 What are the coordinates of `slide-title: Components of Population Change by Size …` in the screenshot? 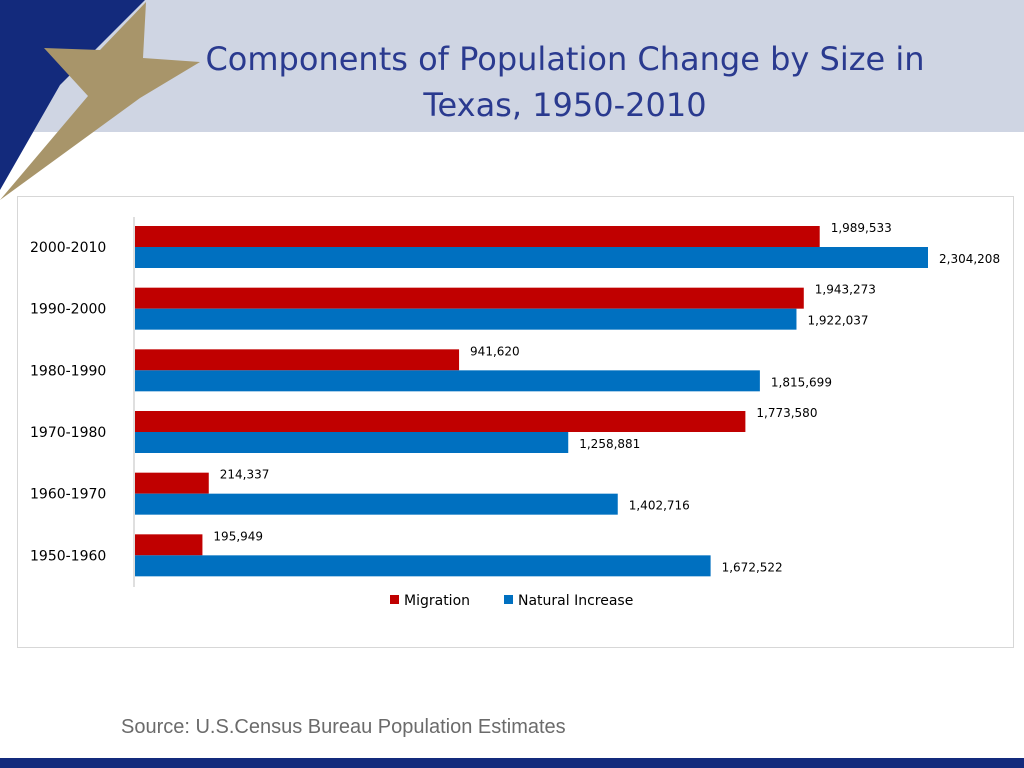 It's located at (565, 82).